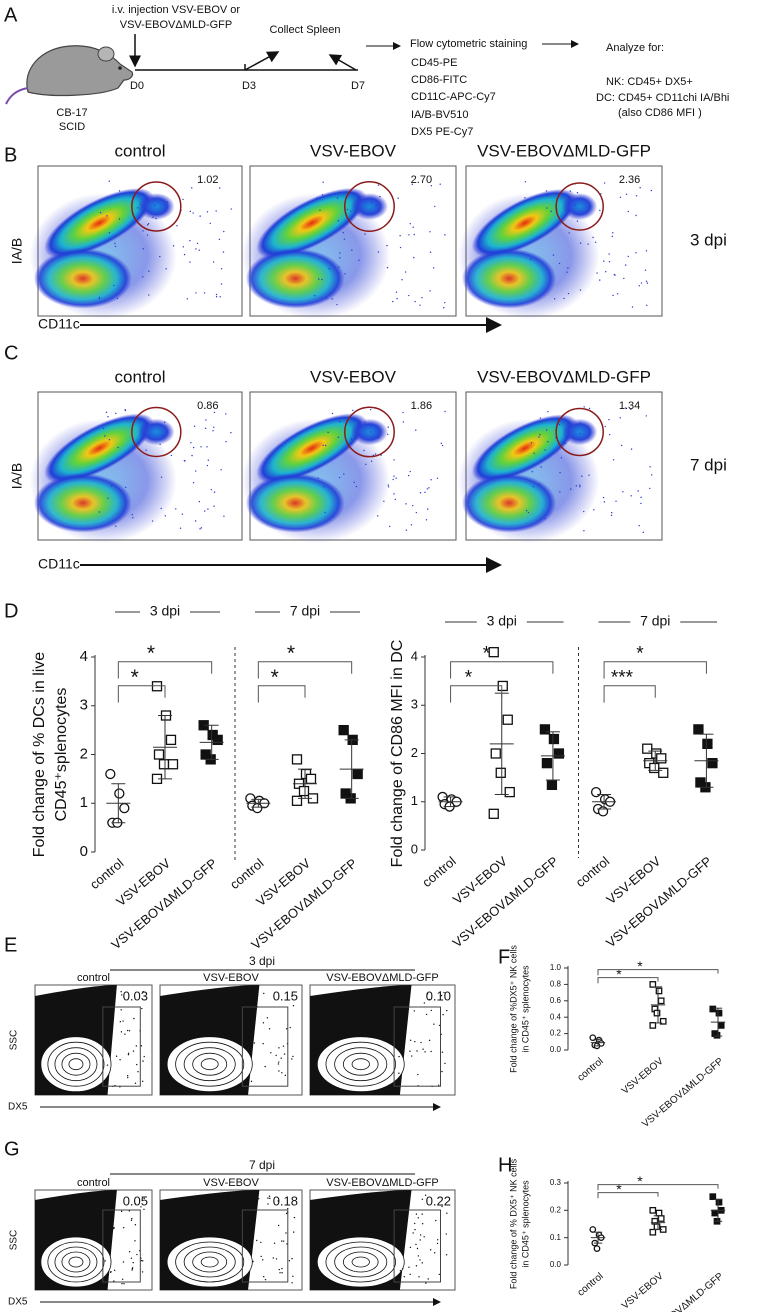  Describe the element at coordinates (262, 1165) in the screenshot. I see `timepoint-label: 7 dpi` at that location.